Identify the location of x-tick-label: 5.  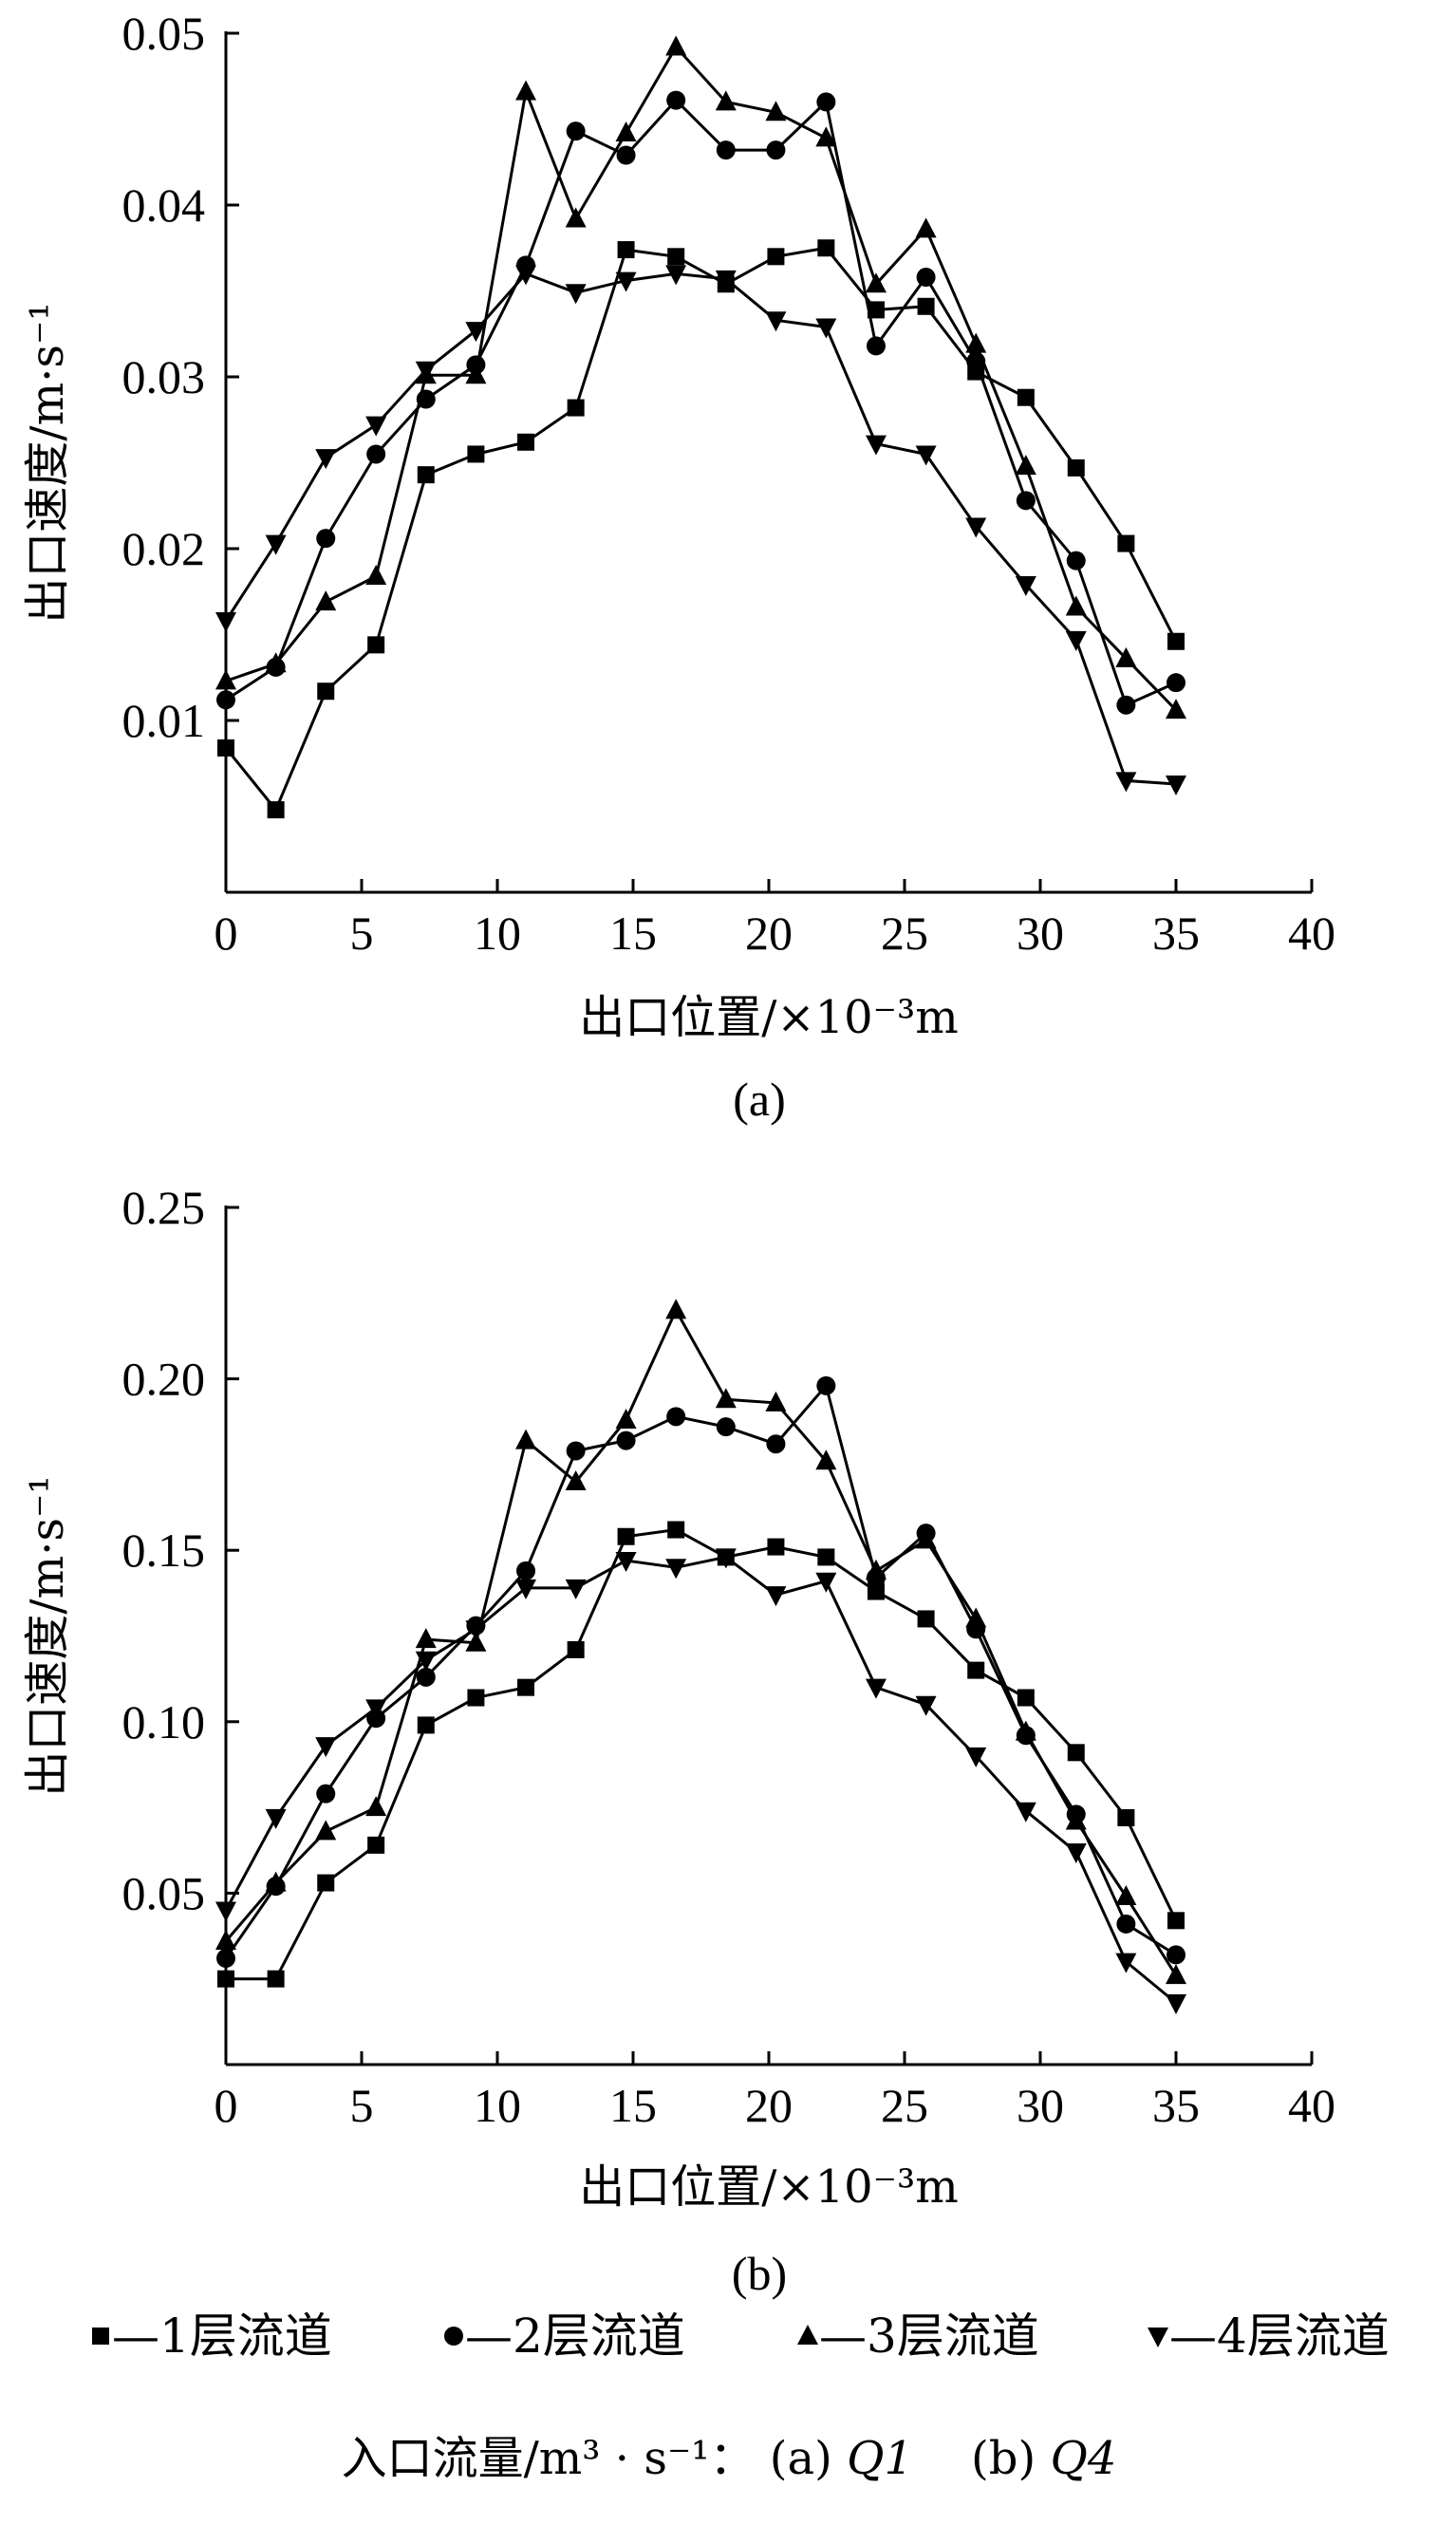
(362, 2105).